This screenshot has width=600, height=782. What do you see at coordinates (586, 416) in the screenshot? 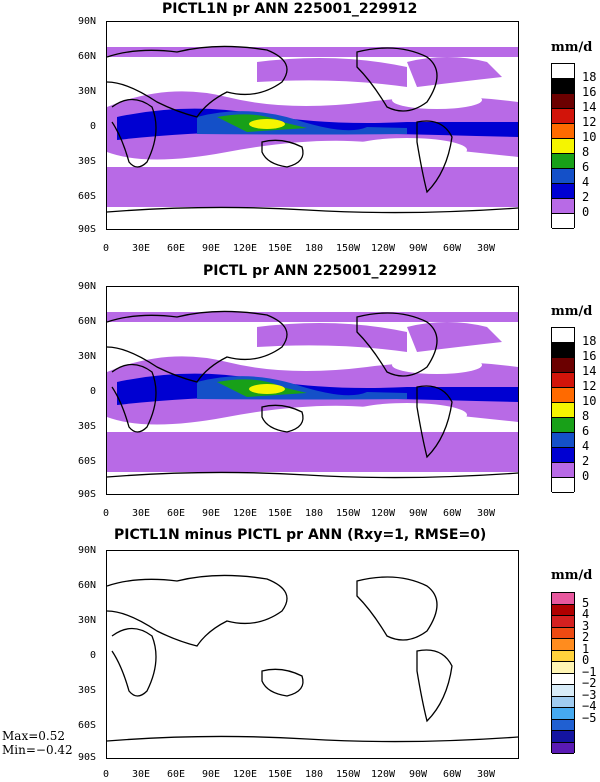
I see `colorbar-label: 8` at bounding box center [586, 416].